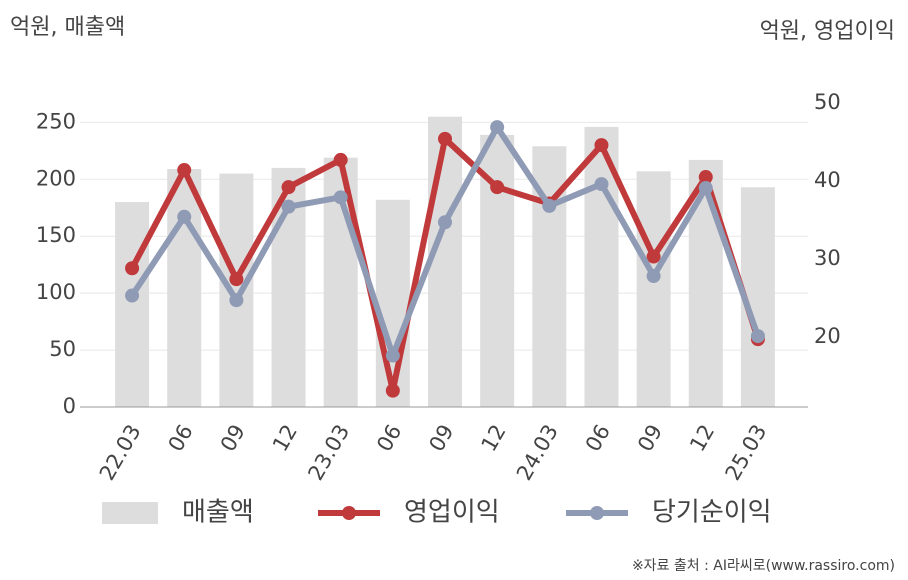 The height and width of the screenshot is (580, 908). Describe the element at coordinates (218, 513) in the screenshot. I see `legend-label: 매출액` at that location.